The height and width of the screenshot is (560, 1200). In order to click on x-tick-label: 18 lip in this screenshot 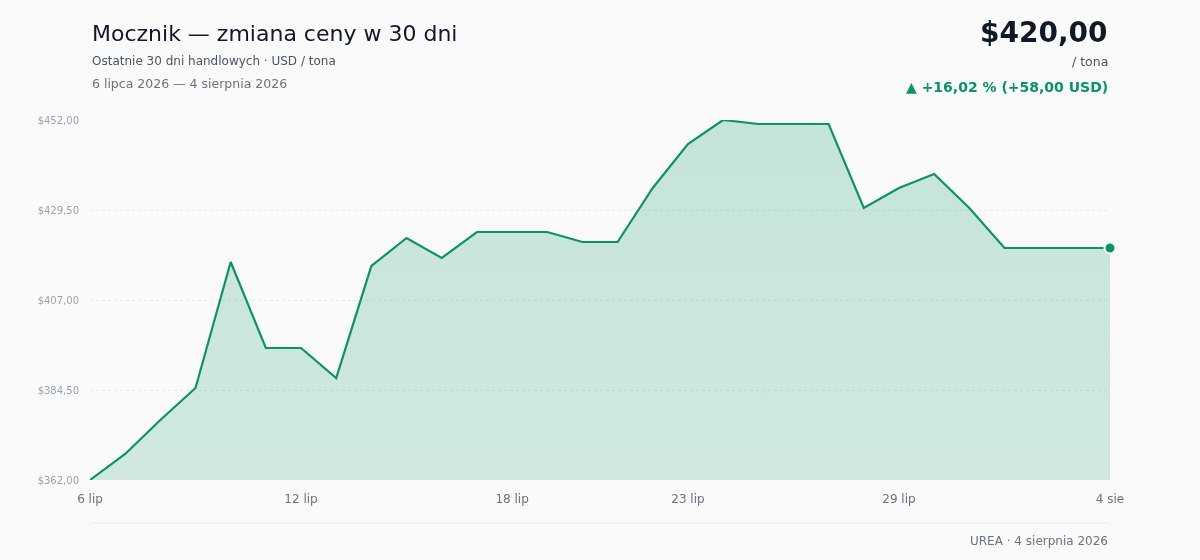, I will do `click(512, 499)`.